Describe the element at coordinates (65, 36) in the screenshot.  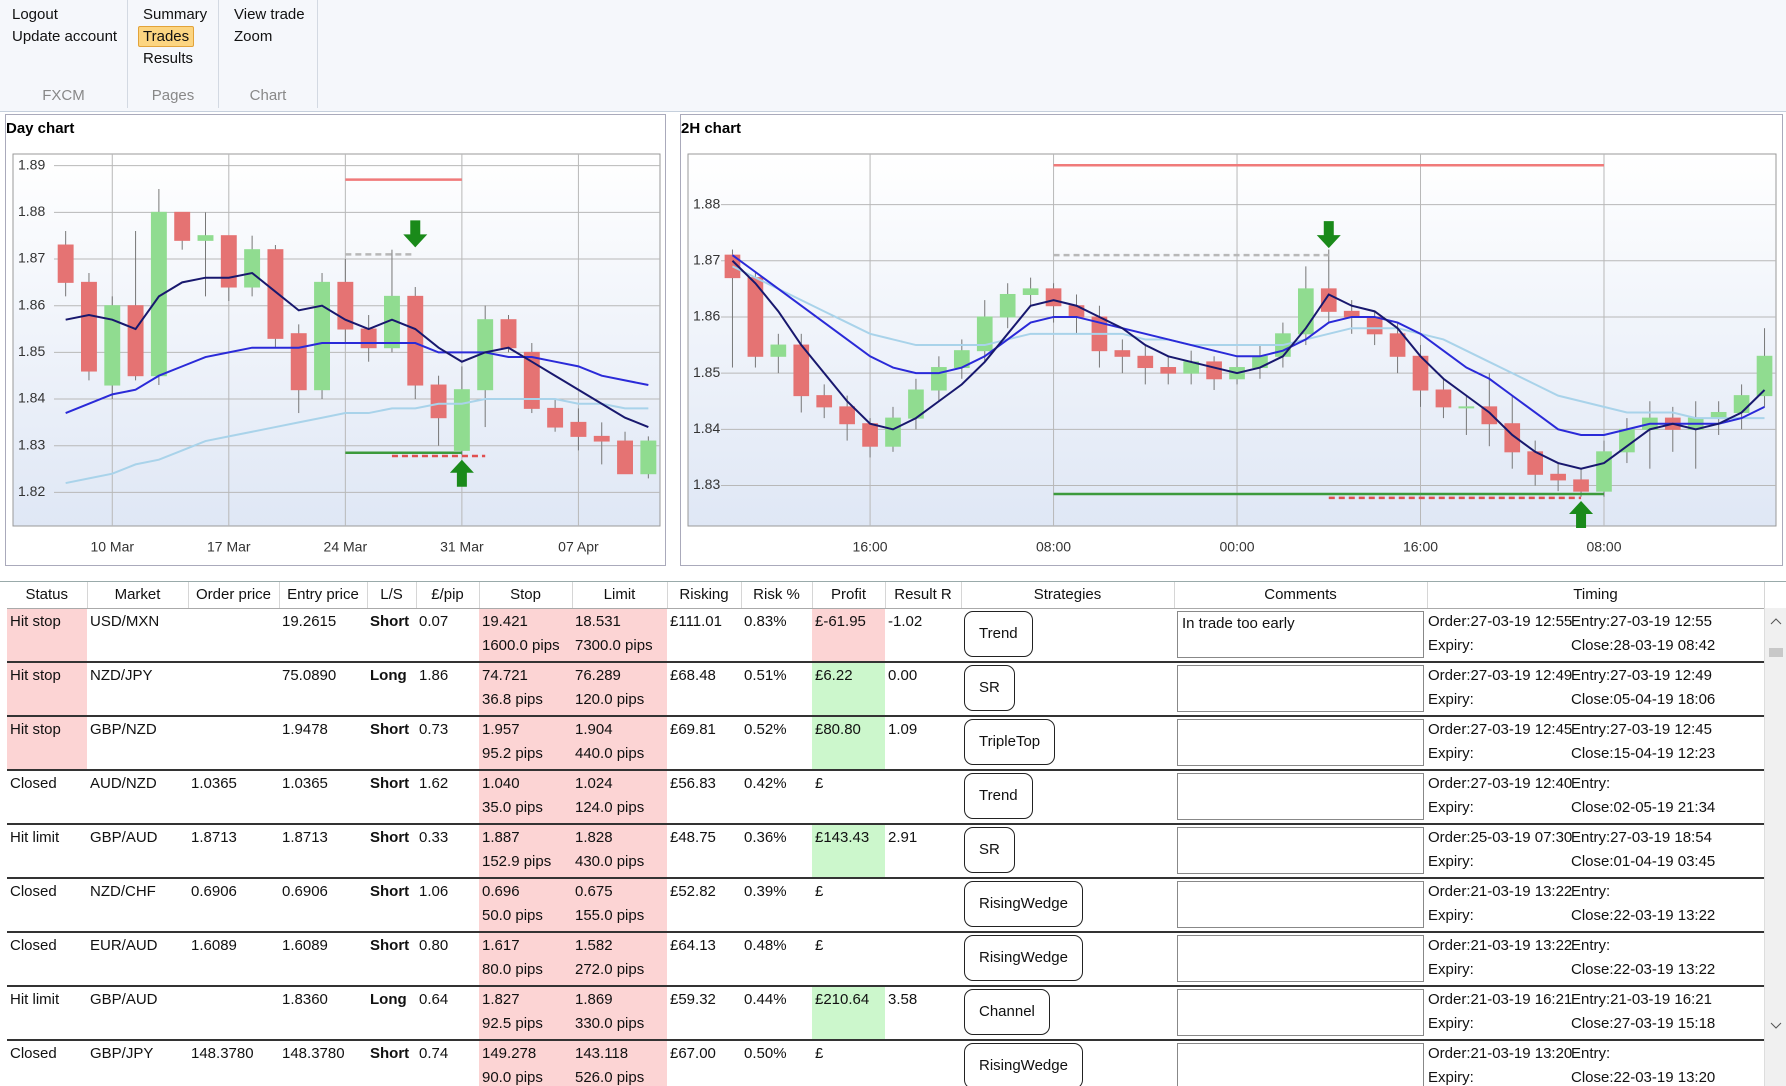
I see `ribbon-button: Update account` at that location.